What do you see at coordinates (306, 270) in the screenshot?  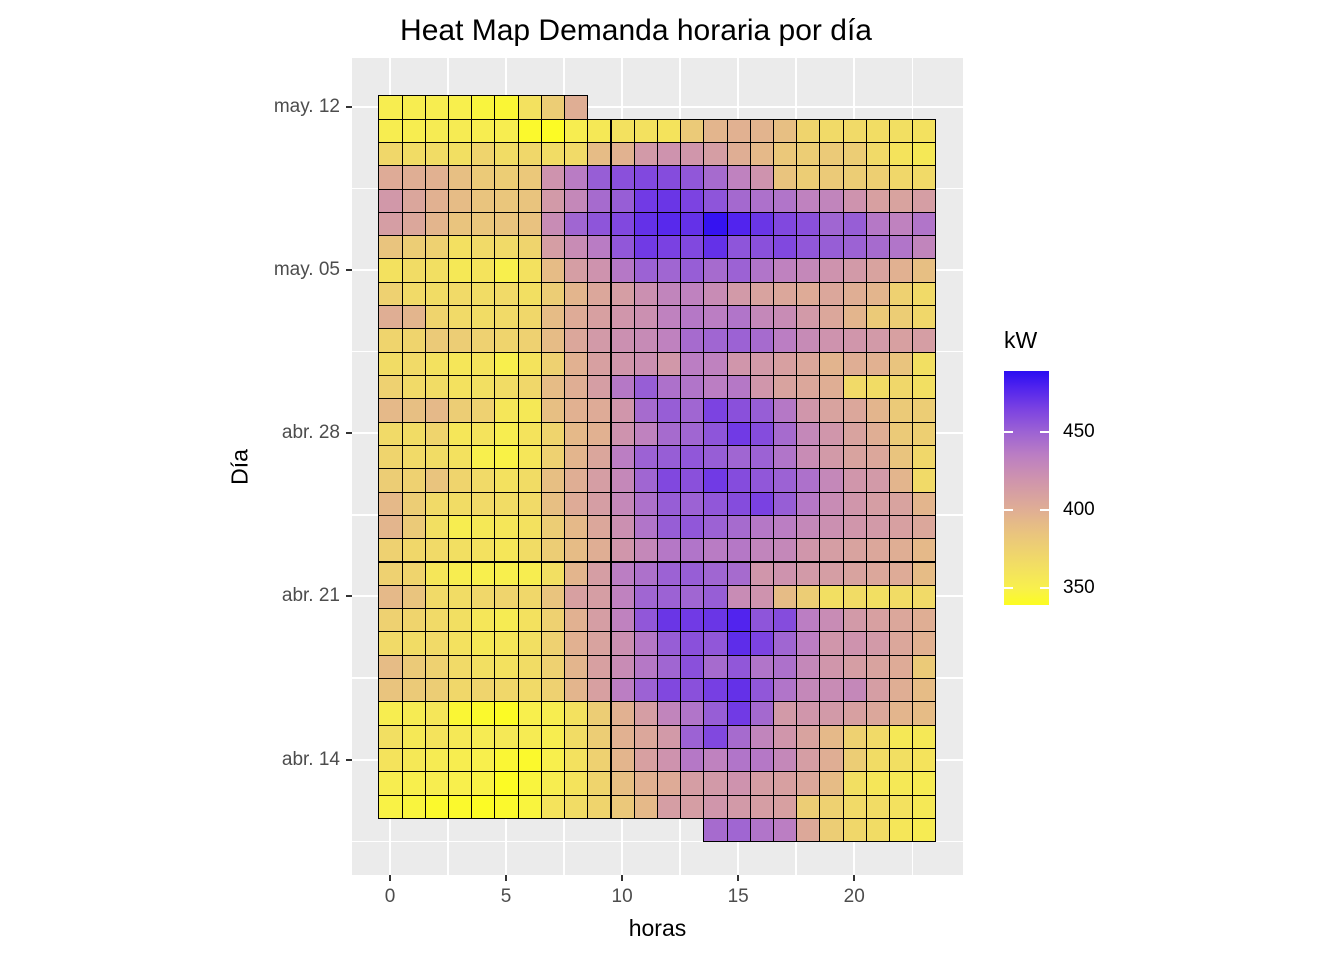 I see `y-tick-label: may. 05` at bounding box center [306, 270].